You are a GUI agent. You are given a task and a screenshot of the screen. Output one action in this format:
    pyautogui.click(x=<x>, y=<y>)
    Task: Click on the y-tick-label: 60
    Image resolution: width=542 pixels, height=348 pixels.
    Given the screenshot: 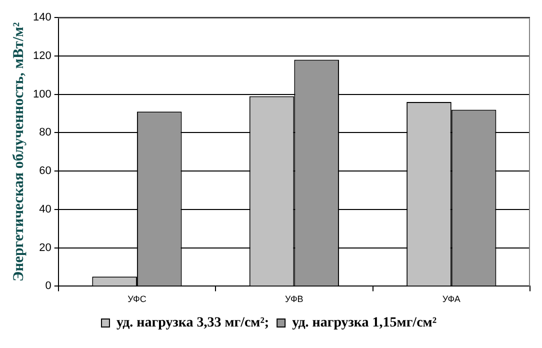 What is the action you would take?
    pyautogui.click(x=45, y=171)
    